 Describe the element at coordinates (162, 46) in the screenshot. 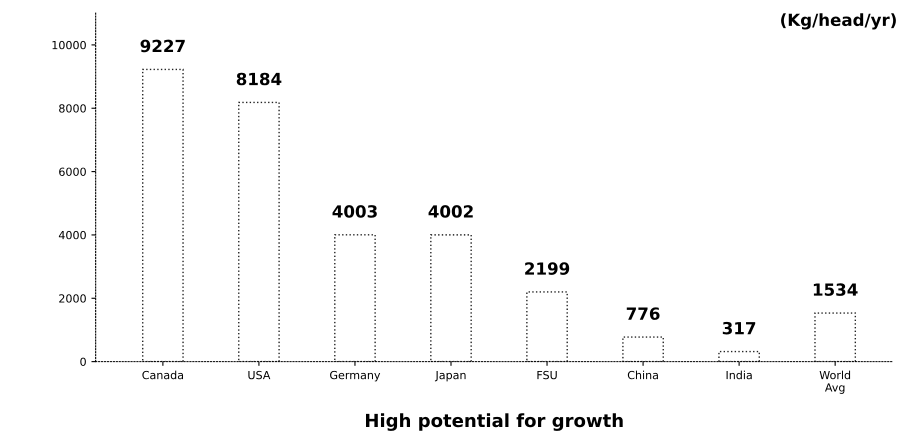

I see `data-label: 9227` at that location.